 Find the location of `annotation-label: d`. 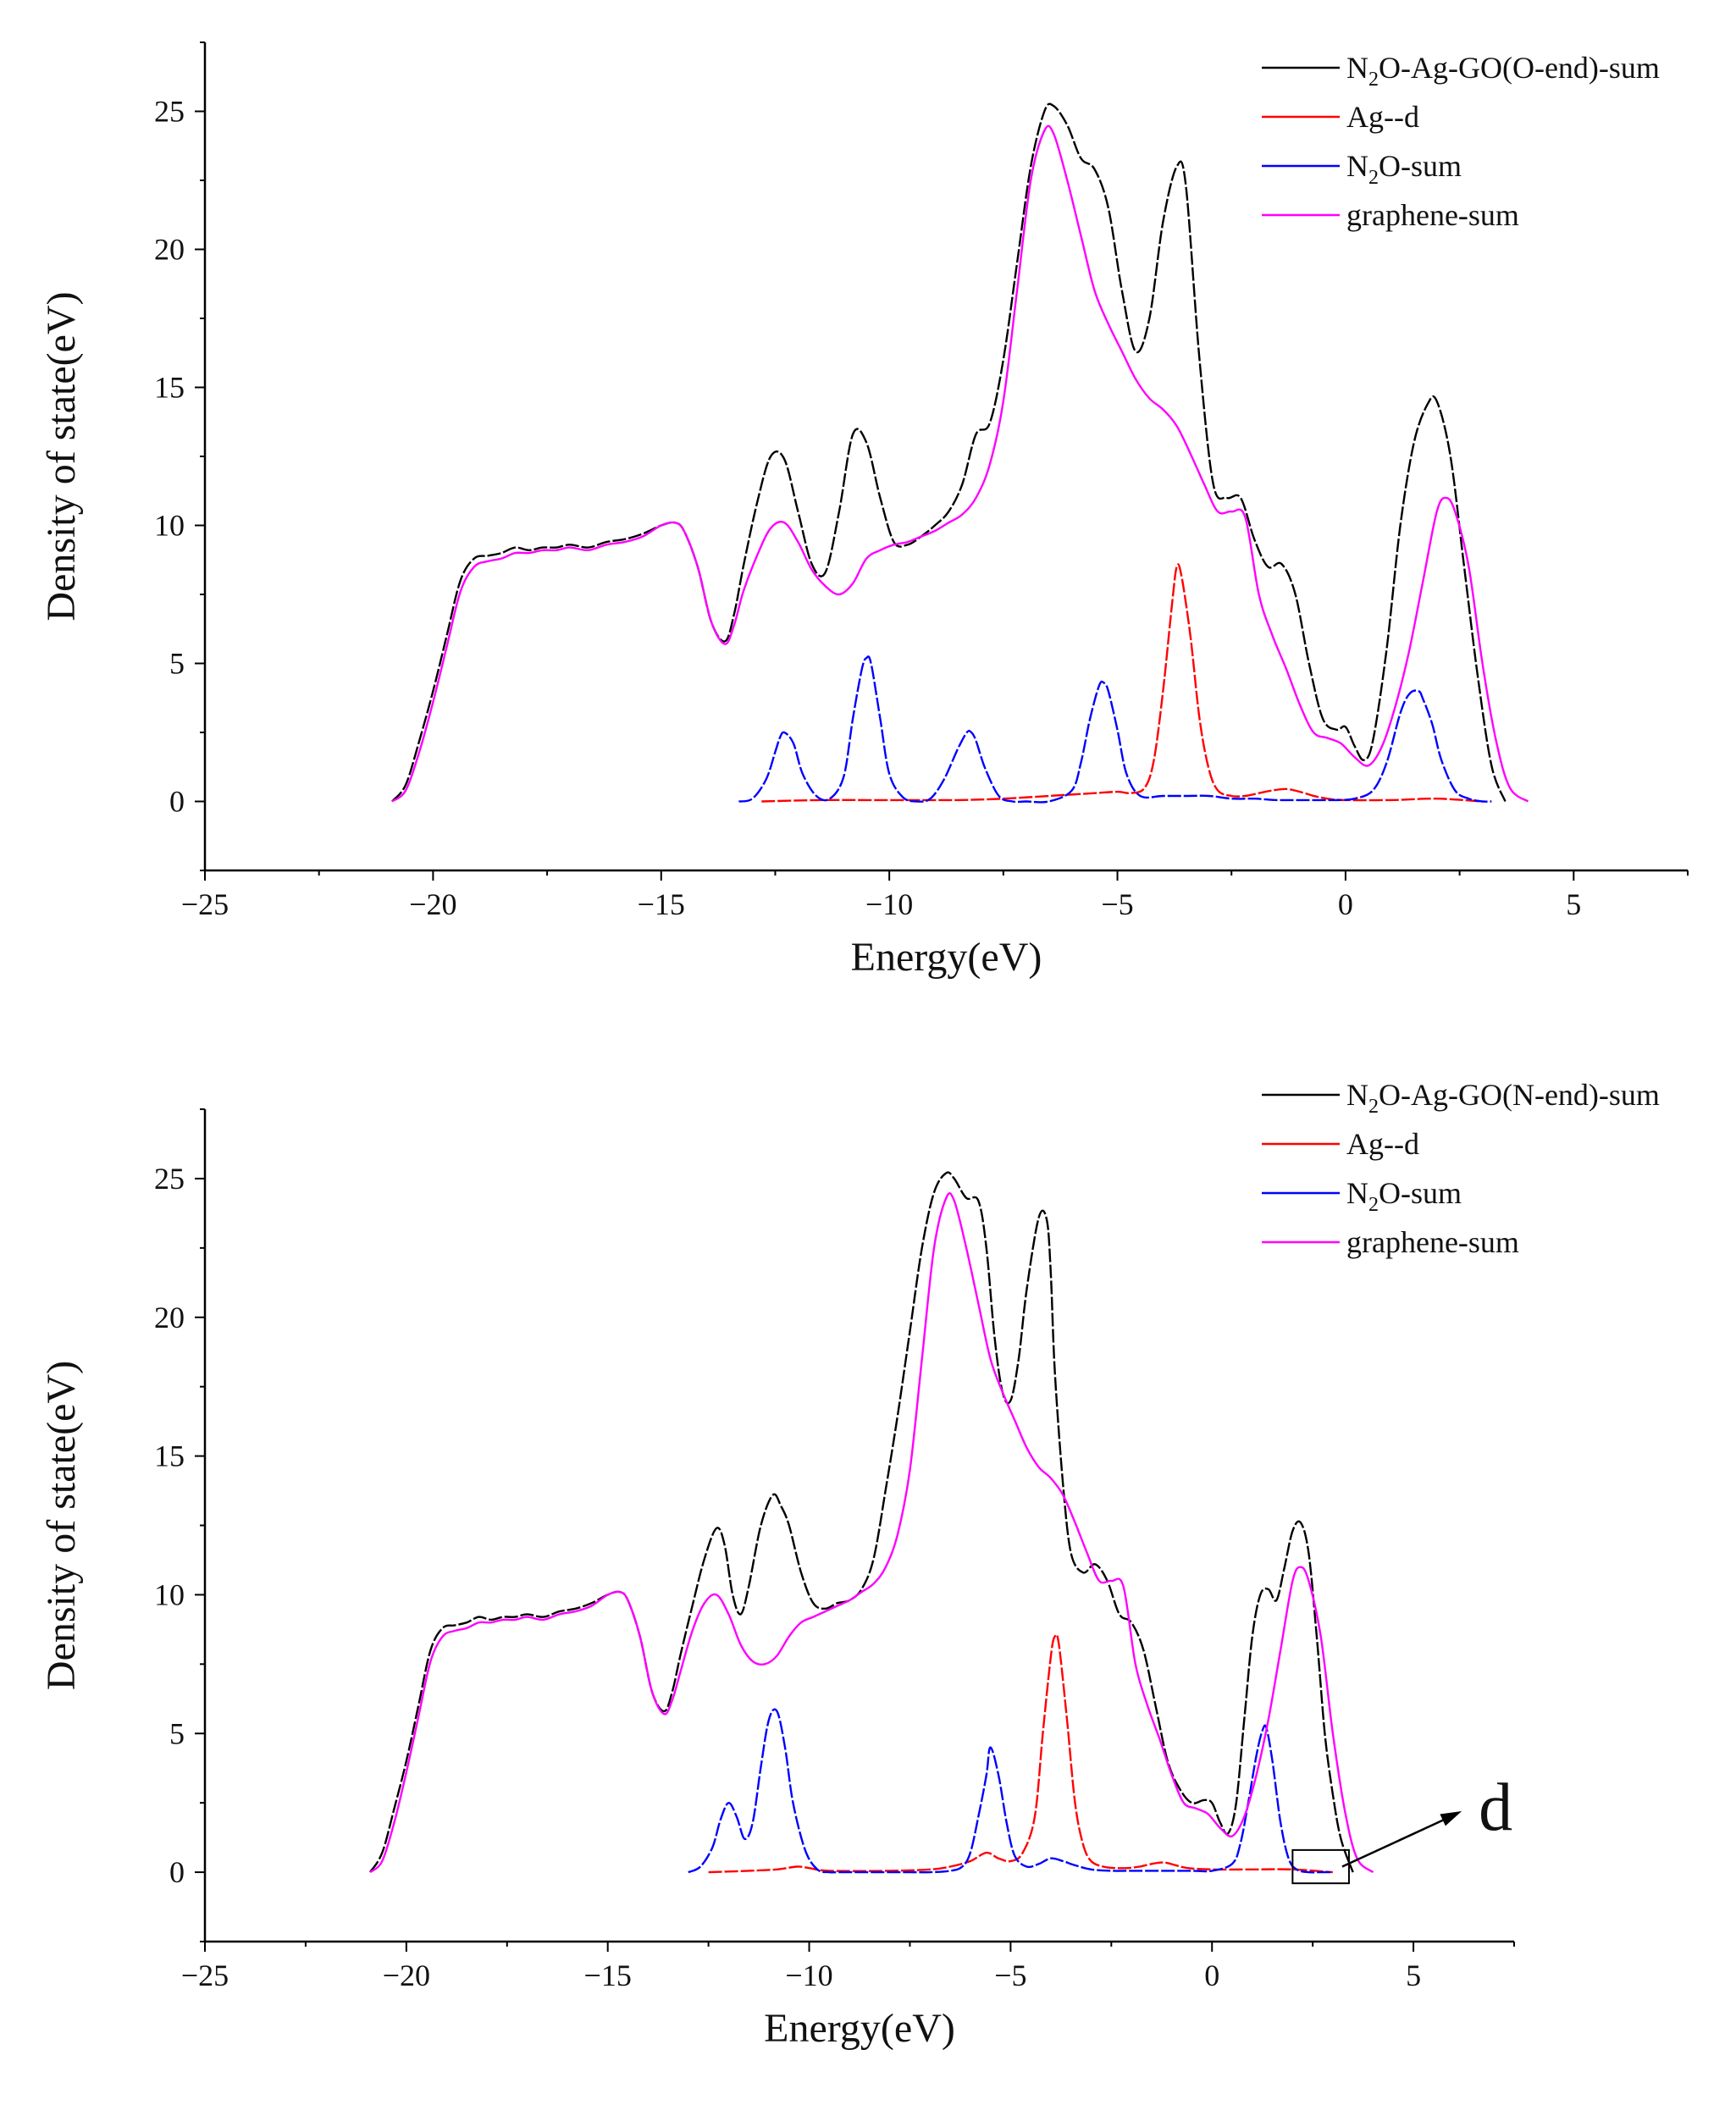

annotation-label: d is located at coordinates (1495, 1808).